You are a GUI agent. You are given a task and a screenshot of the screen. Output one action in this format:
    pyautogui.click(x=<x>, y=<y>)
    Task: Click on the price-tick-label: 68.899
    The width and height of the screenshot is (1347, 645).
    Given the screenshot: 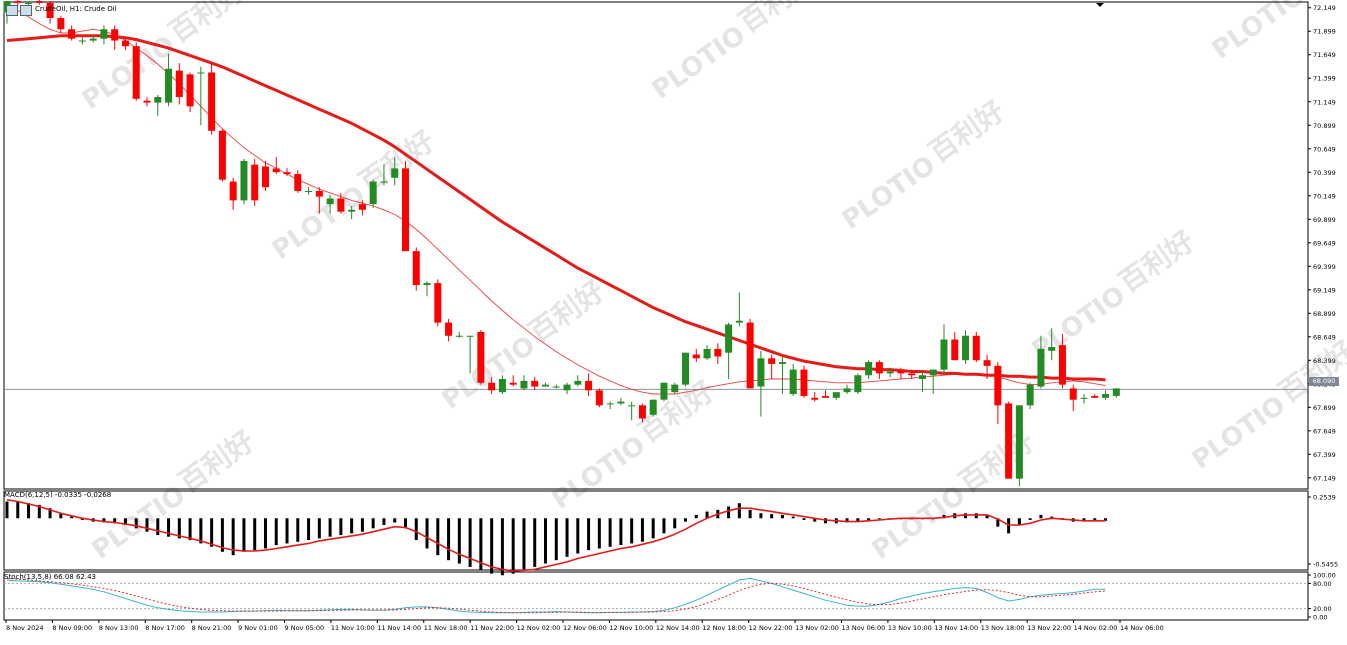 What is the action you would take?
    pyautogui.click(x=1324, y=314)
    